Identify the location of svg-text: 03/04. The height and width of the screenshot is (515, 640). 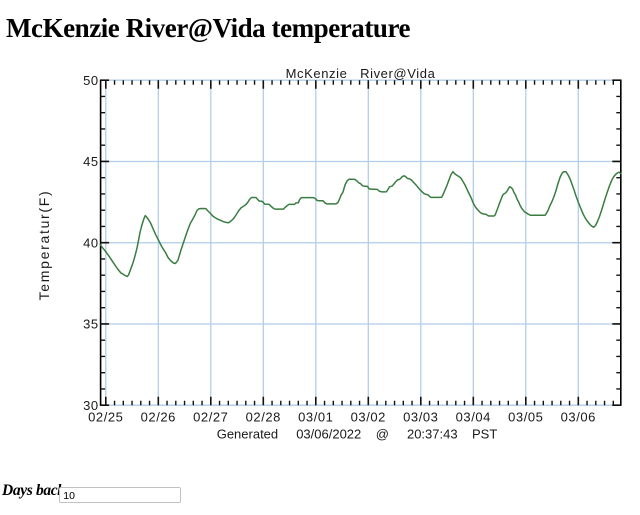
(473, 417).